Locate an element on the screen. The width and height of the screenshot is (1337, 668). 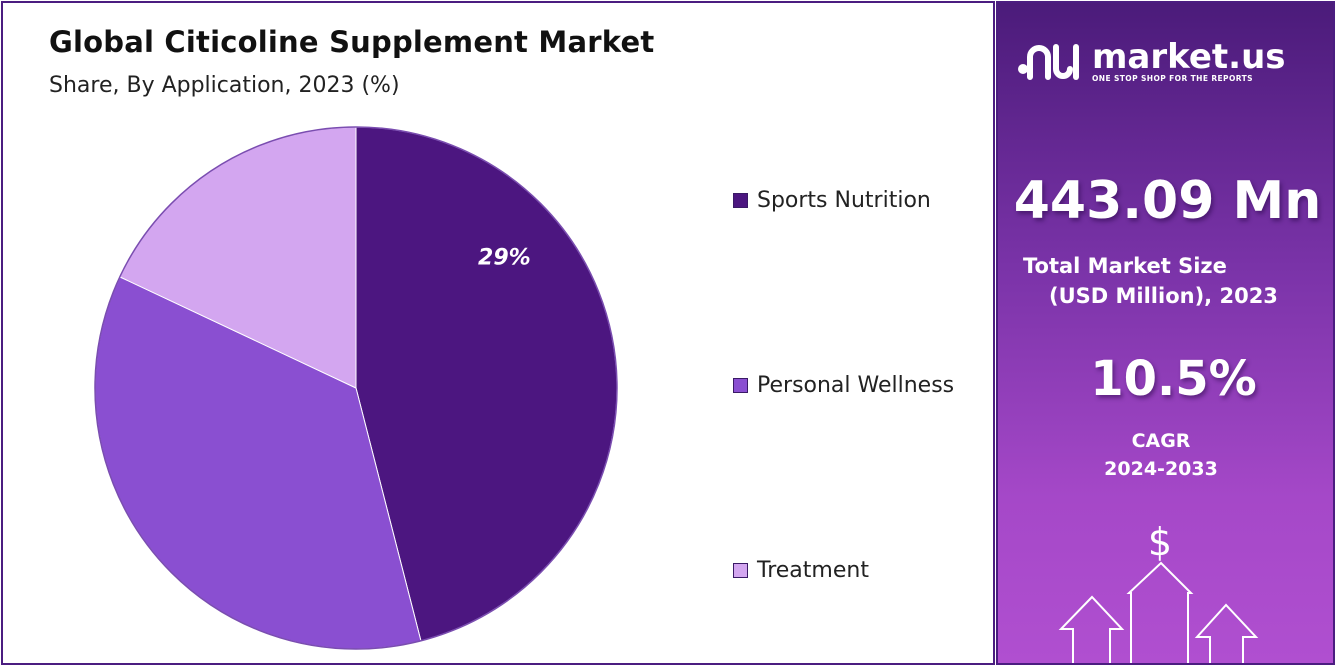
market-size-label-line1: Total Market Size is located at coordinates (1125, 266).